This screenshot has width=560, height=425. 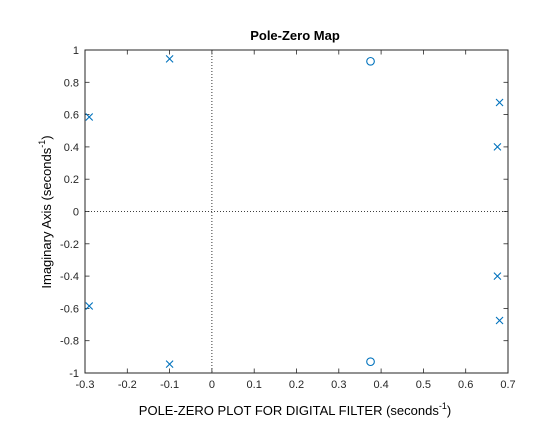 I want to click on y-axis-label: Imaginary Axis (seconds-1), so click(x=45, y=211).